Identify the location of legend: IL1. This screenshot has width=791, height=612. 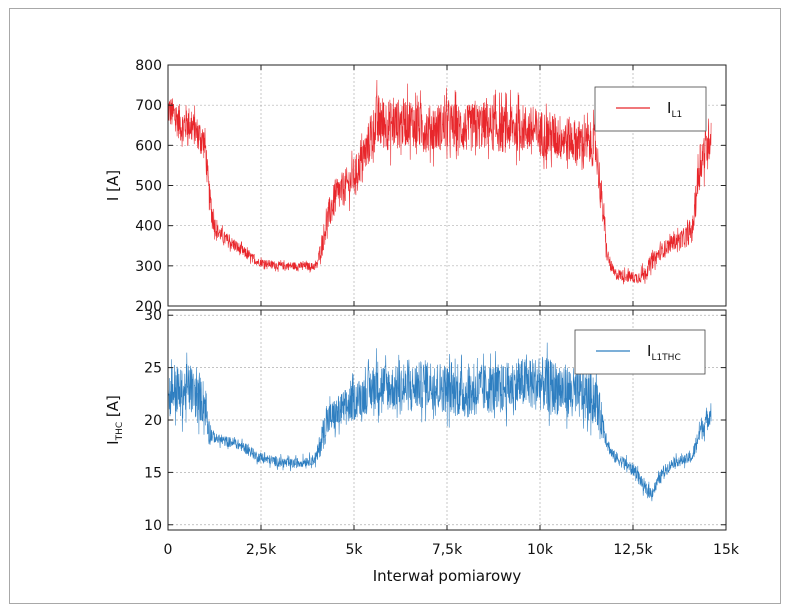
(650, 109).